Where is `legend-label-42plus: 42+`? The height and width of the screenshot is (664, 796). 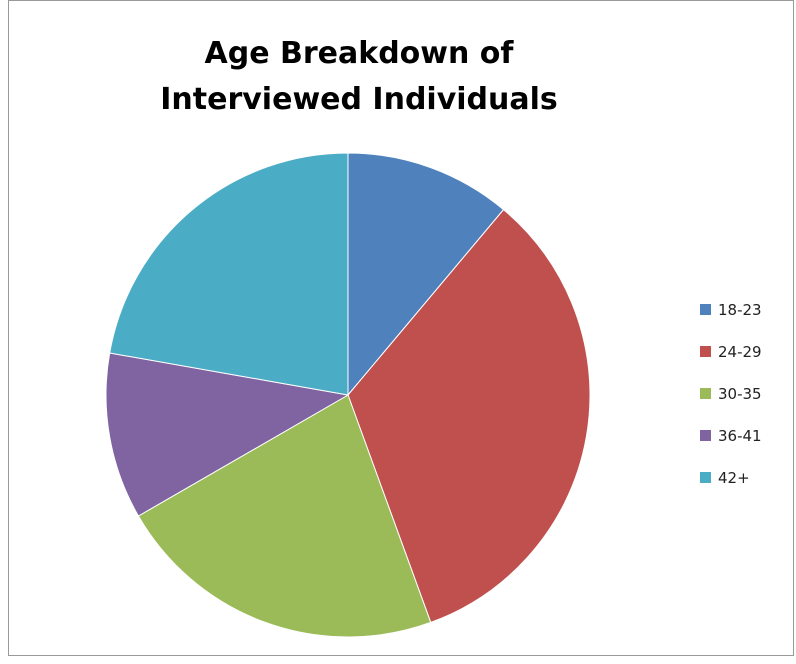
legend-label-42plus: 42+ is located at coordinates (734, 478).